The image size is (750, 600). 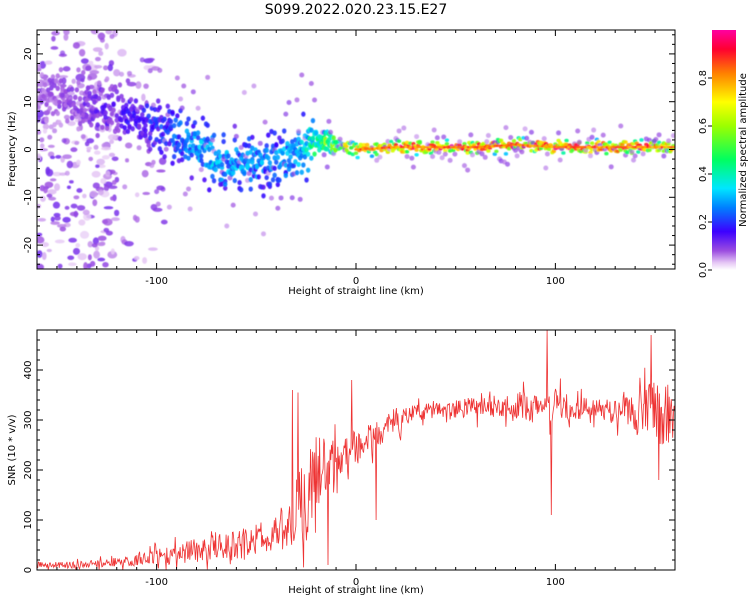 I want to click on snr-xtick-label: 0, so click(x=356, y=582).